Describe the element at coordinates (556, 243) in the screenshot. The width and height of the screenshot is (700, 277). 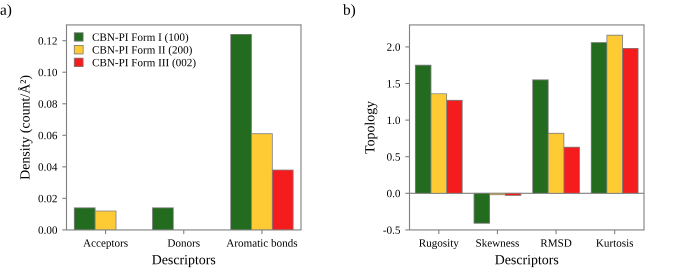
I see `x-tick-label: RMSD` at that location.